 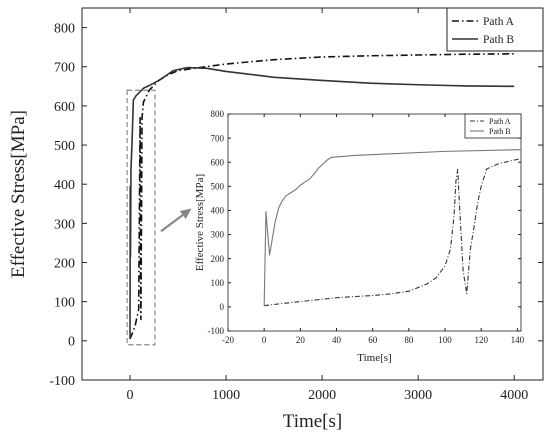 What do you see at coordinates (218, 211) in the screenshot?
I see `inset-y-tick-label: 400` at bounding box center [218, 211].